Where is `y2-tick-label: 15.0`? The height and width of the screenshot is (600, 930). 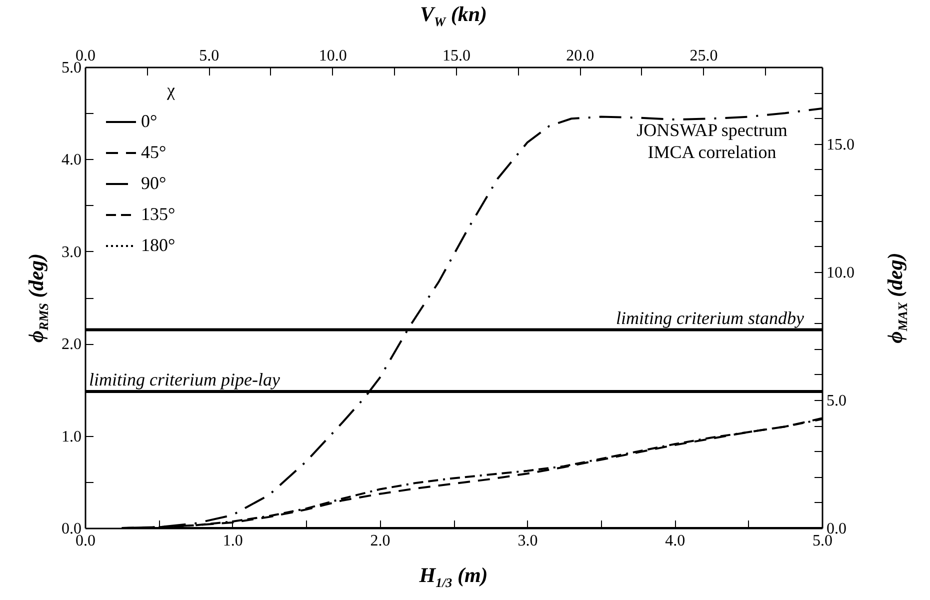
y2-tick-label: 15.0 is located at coordinates (840, 145).